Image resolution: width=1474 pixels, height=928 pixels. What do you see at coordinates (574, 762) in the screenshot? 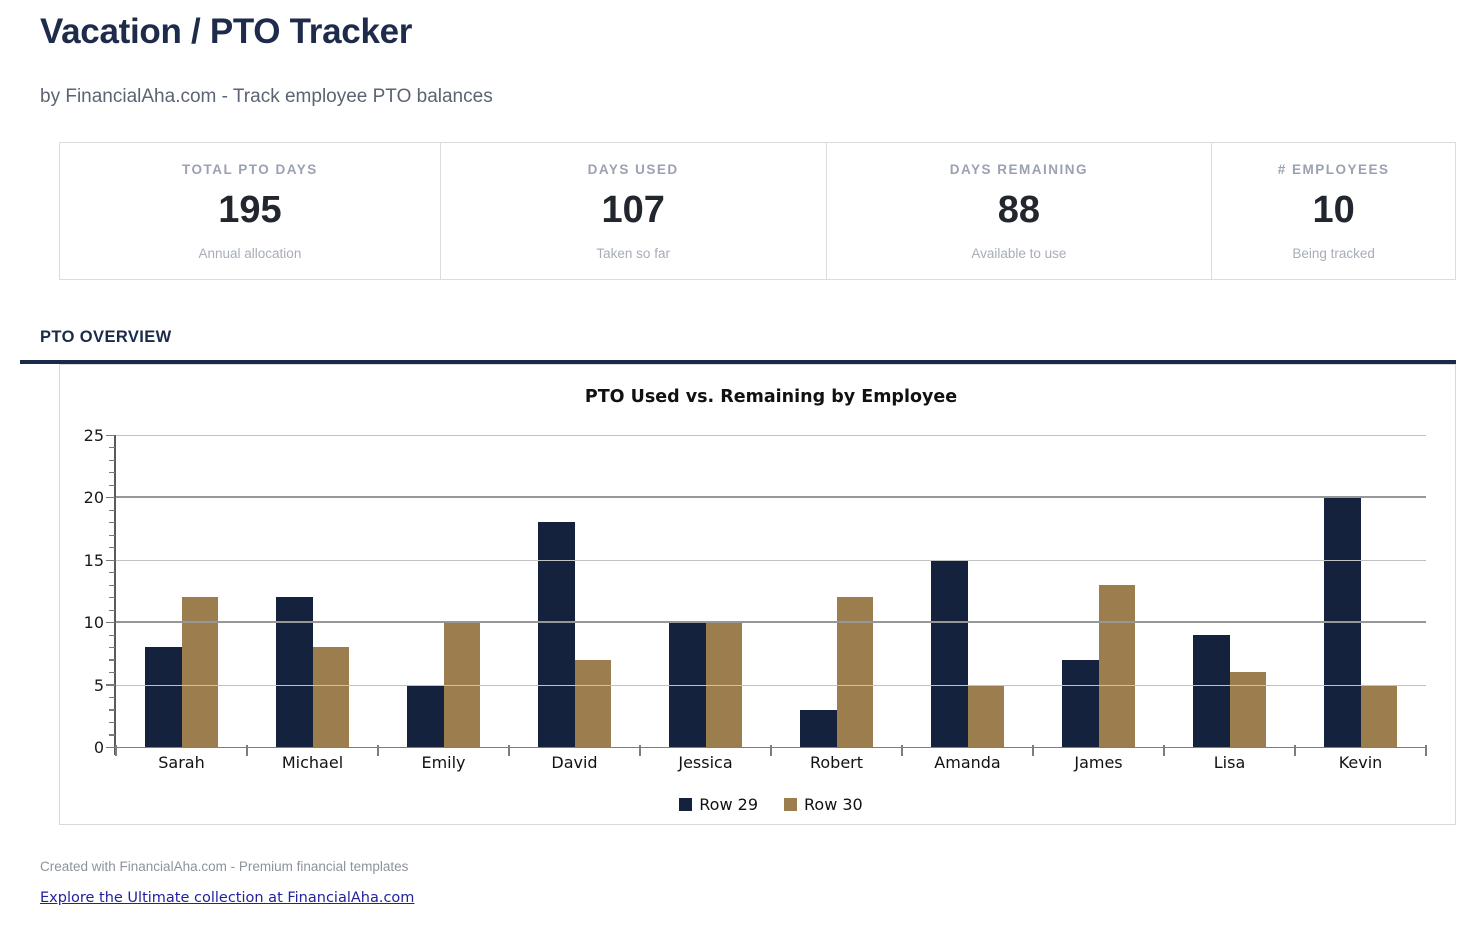
I see `x-label: David` at bounding box center [574, 762].